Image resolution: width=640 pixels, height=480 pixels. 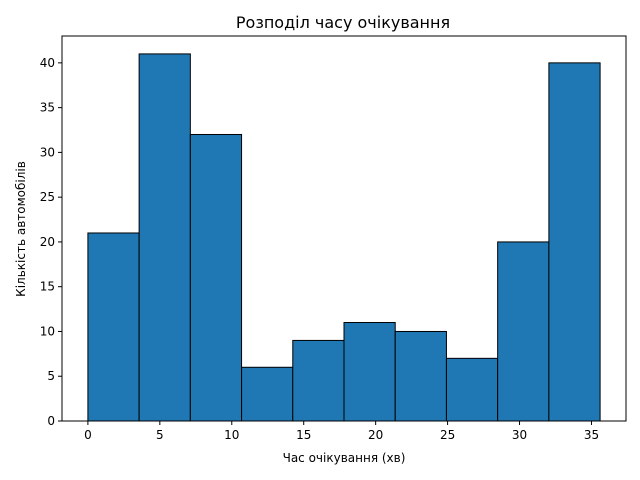 I want to click on x-tick-label-4: 20, so click(x=375, y=435).